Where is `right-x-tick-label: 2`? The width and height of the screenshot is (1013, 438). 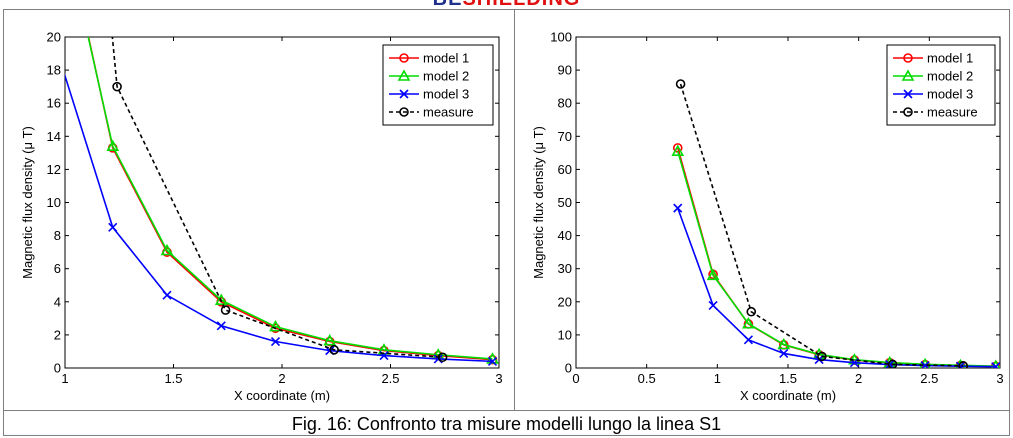 right-x-tick-label: 2 is located at coordinates (858, 378).